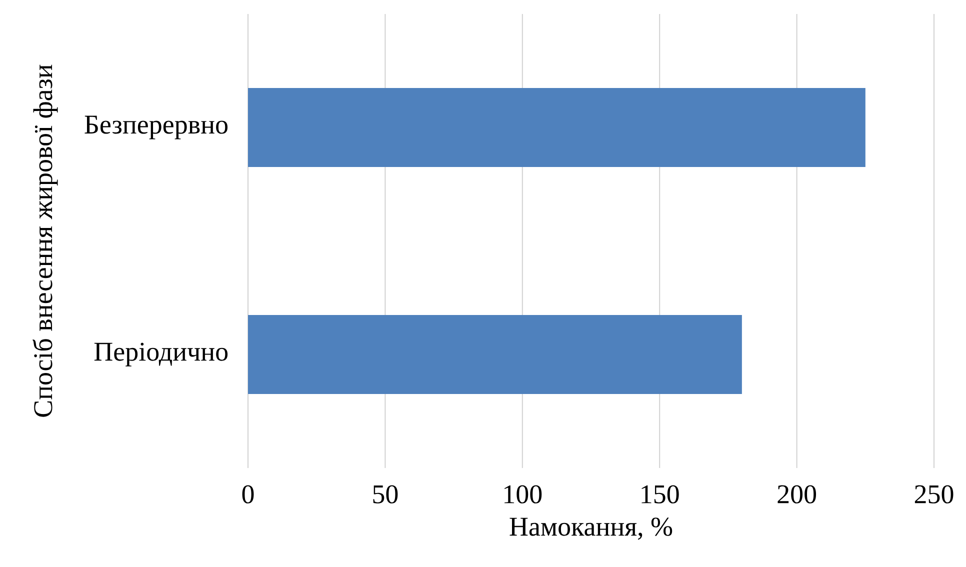 The width and height of the screenshot is (966, 567). What do you see at coordinates (45, 240) in the screenshot?
I see `y-axis-title: Спосіб внесення жирової фази` at bounding box center [45, 240].